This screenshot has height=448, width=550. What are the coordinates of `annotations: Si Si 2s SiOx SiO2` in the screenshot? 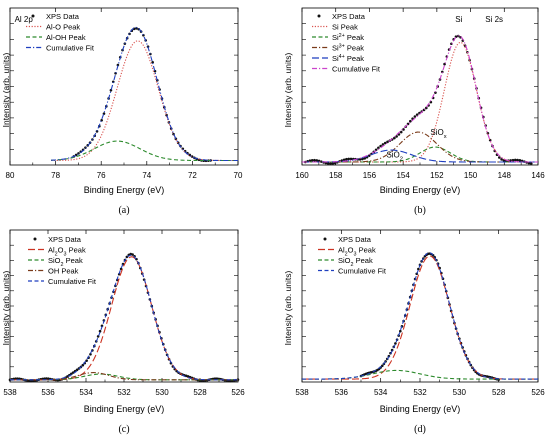 It's located at (444, 88).